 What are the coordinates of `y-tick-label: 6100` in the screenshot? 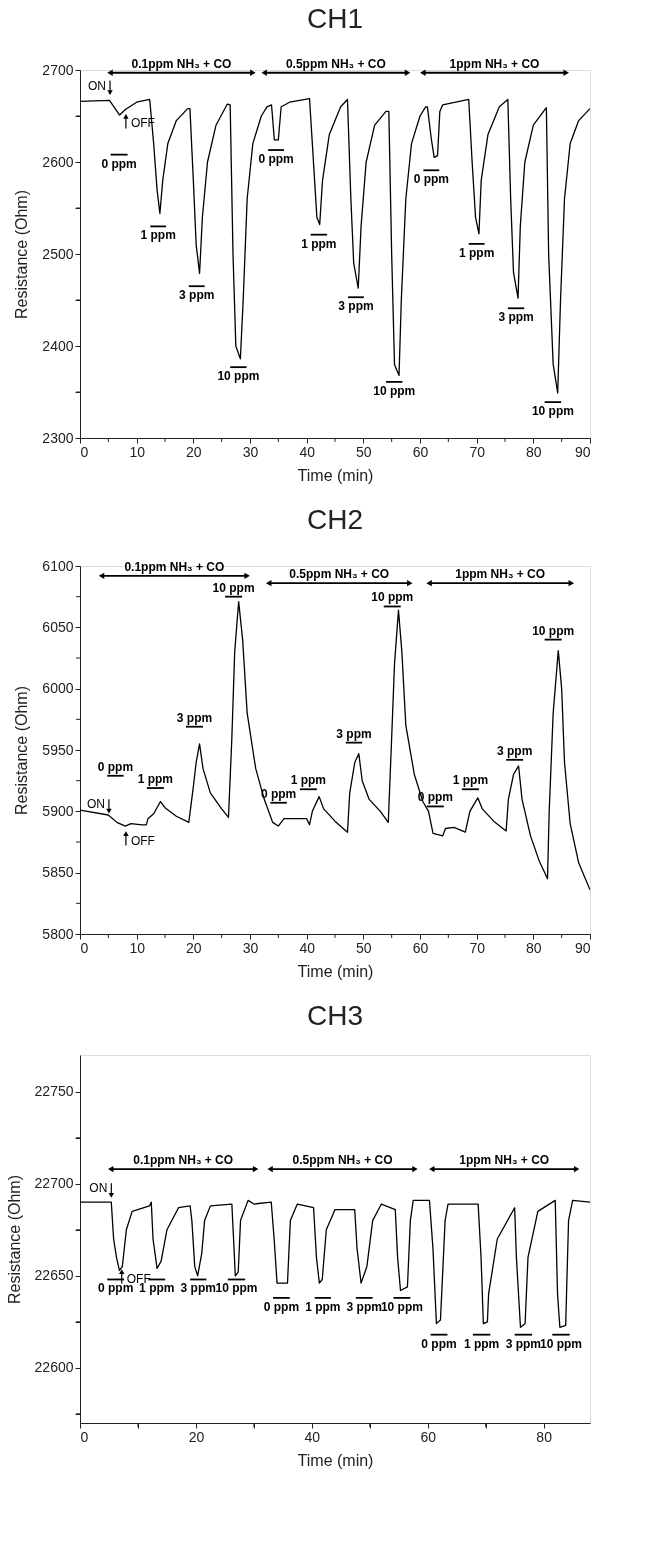 It's located at (58, 565).